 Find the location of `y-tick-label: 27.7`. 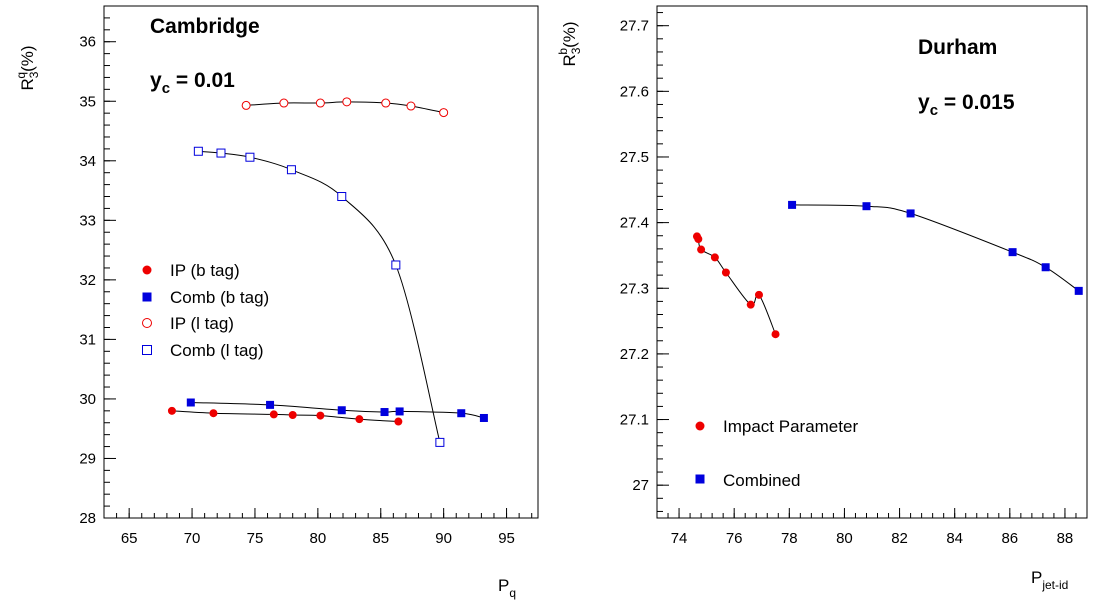

y-tick-label: 27.7 is located at coordinates (634, 26).